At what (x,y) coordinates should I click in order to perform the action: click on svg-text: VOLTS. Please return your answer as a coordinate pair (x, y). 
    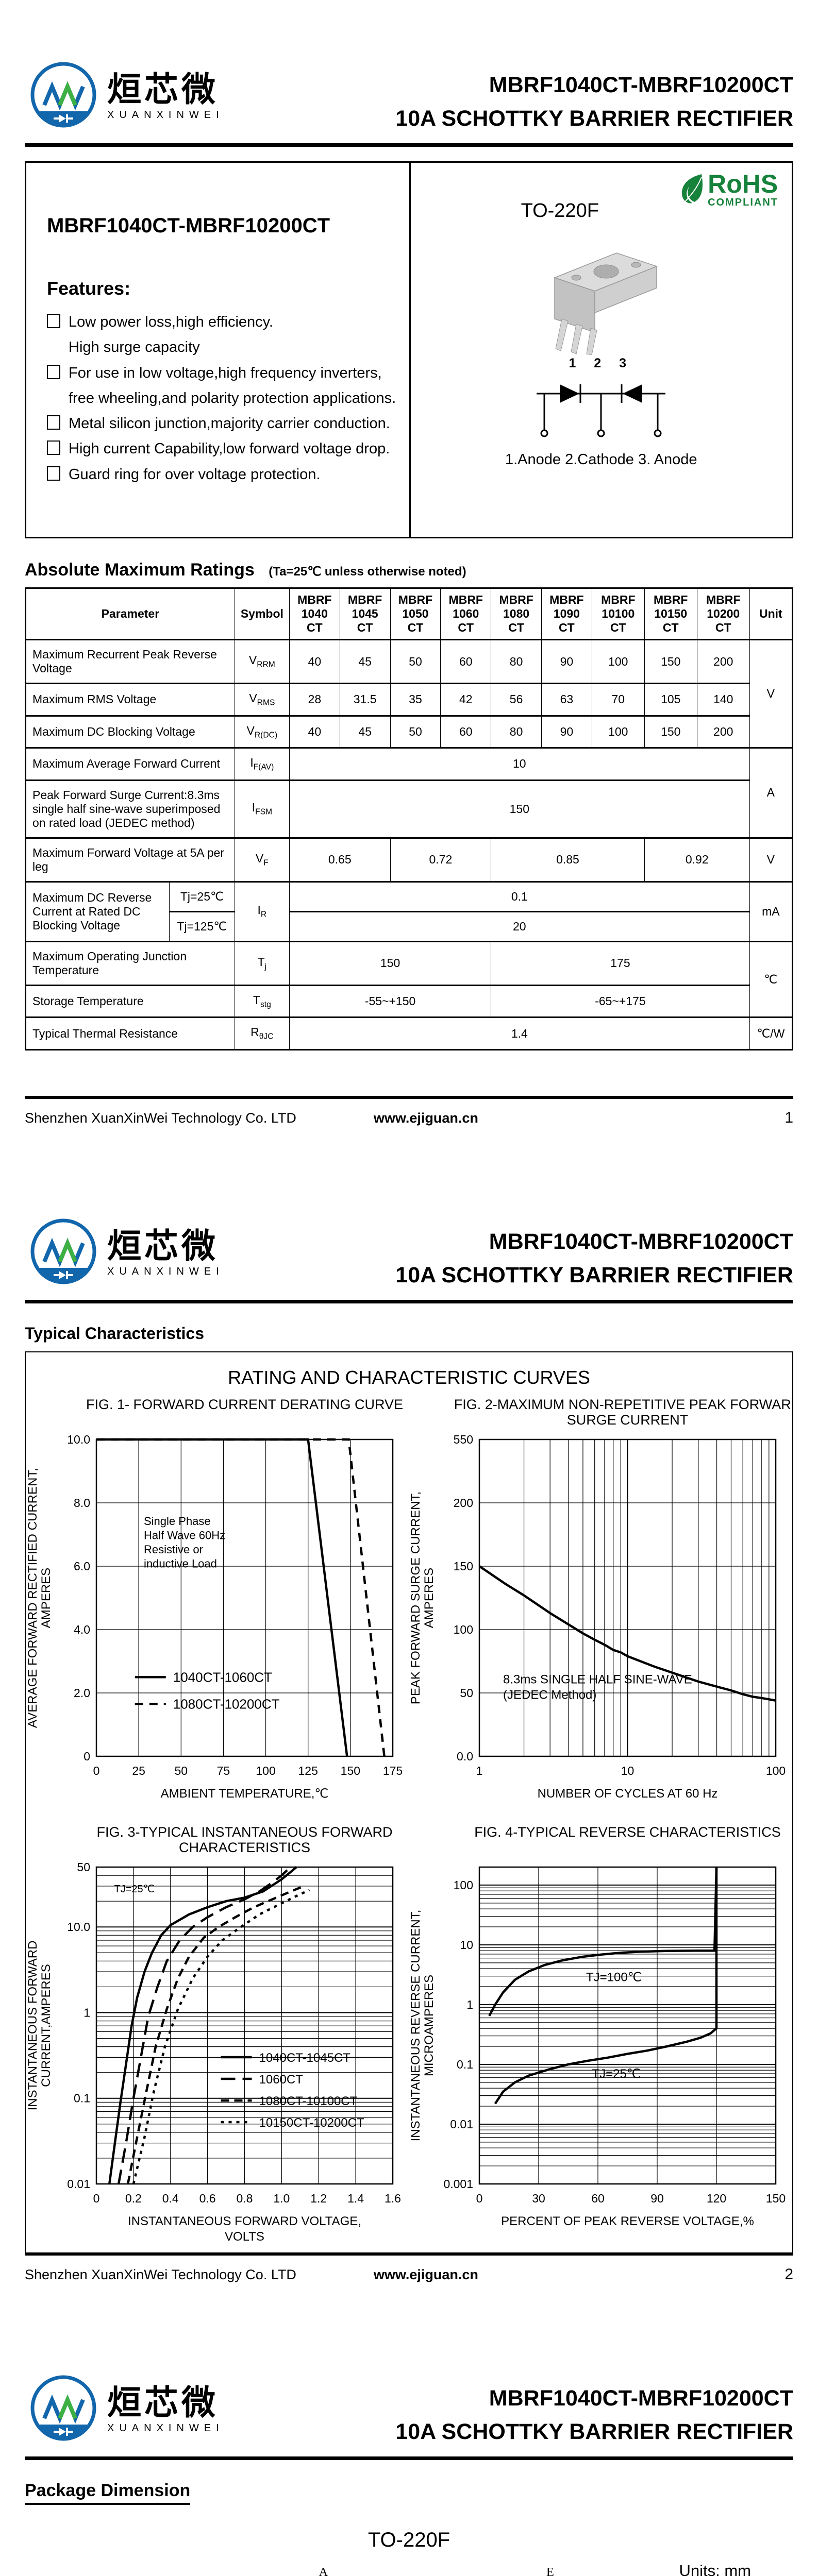
    Looking at the image, I should click on (244, 2237).